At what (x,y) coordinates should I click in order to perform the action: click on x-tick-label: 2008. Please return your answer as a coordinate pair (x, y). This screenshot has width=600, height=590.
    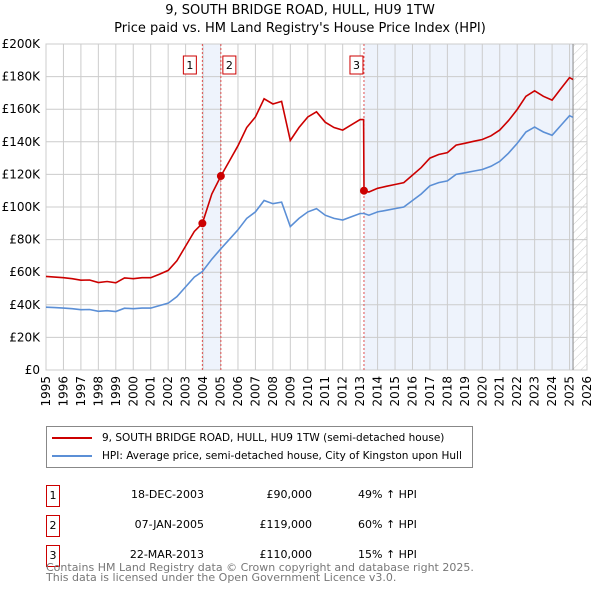
    Looking at the image, I should click on (273, 391).